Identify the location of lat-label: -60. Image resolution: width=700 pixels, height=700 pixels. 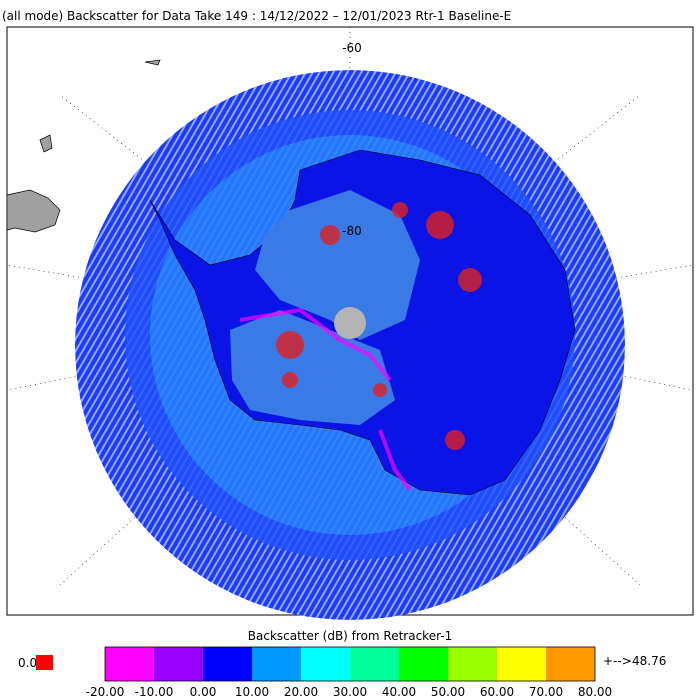
(352, 48).